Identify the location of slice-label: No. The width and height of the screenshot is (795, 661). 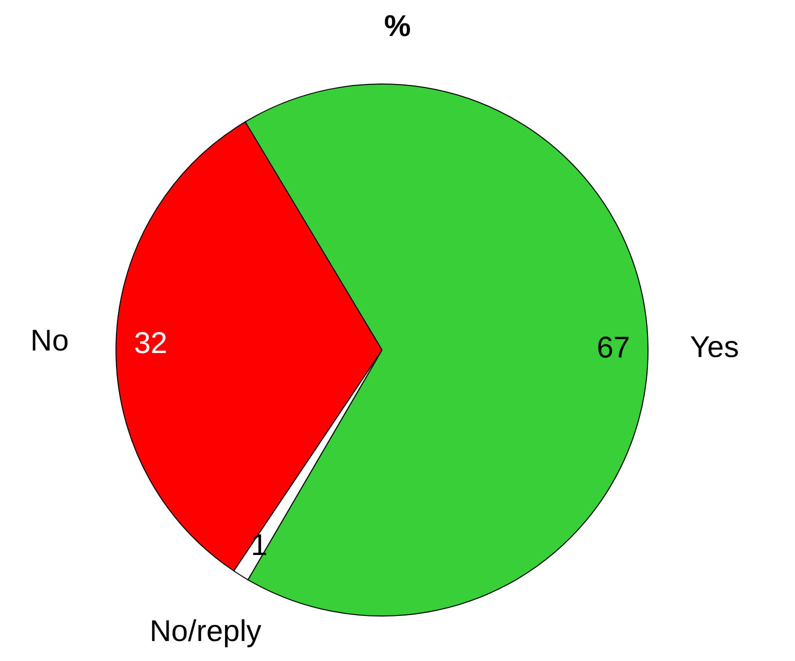
(49, 341).